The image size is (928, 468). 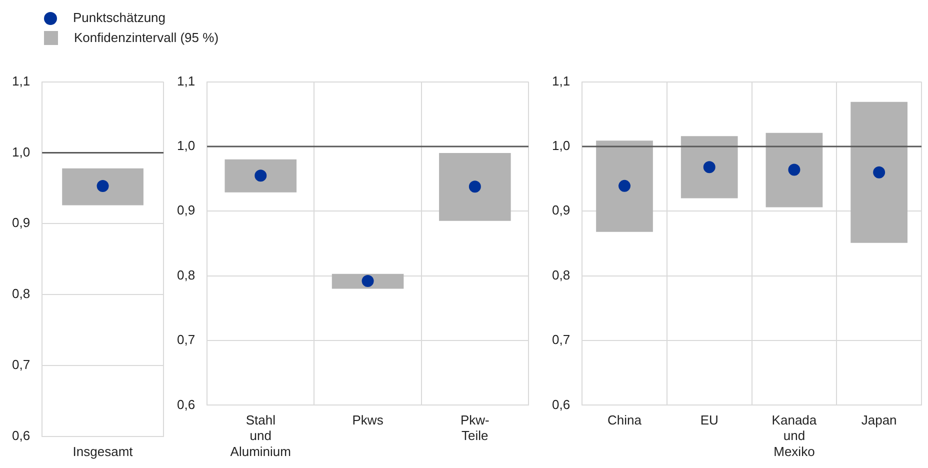 What do you see at coordinates (625, 420) in the screenshot?
I see `x-tick-label: China` at bounding box center [625, 420].